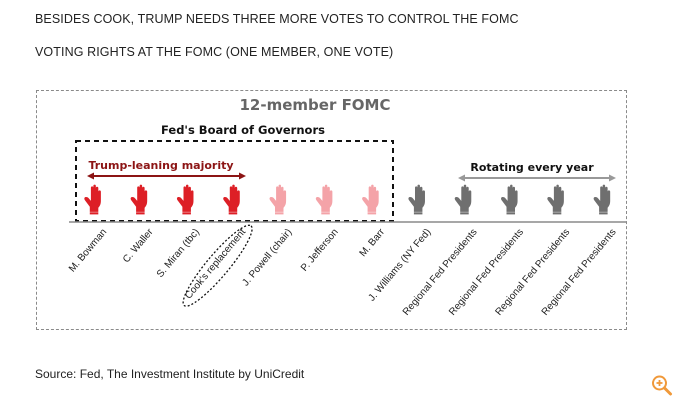 The width and height of the screenshot is (680, 401). What do you see at coordinates (178, 253) in the screenshot?
I see `member-label: S. Miran (tbc)` at bounding box center [178, 253].